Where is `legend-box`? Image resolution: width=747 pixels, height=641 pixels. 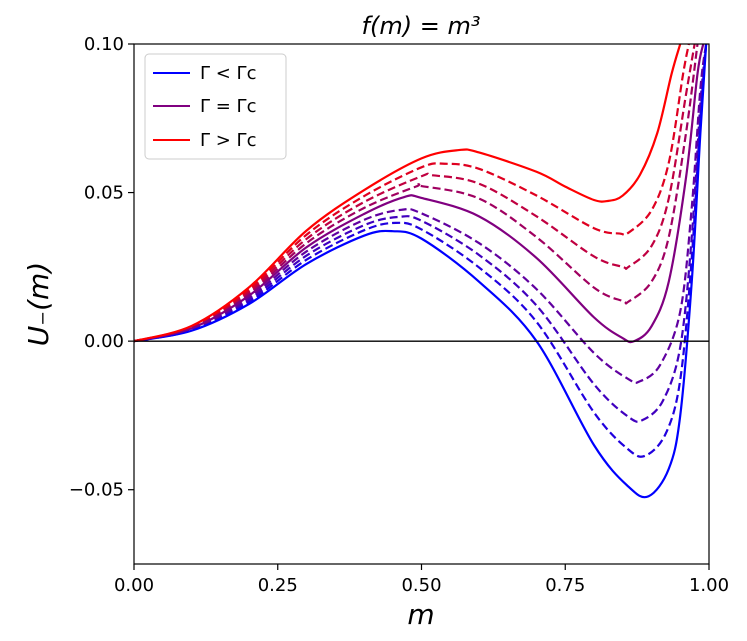 legend-box is located at coordinates (215, 106).